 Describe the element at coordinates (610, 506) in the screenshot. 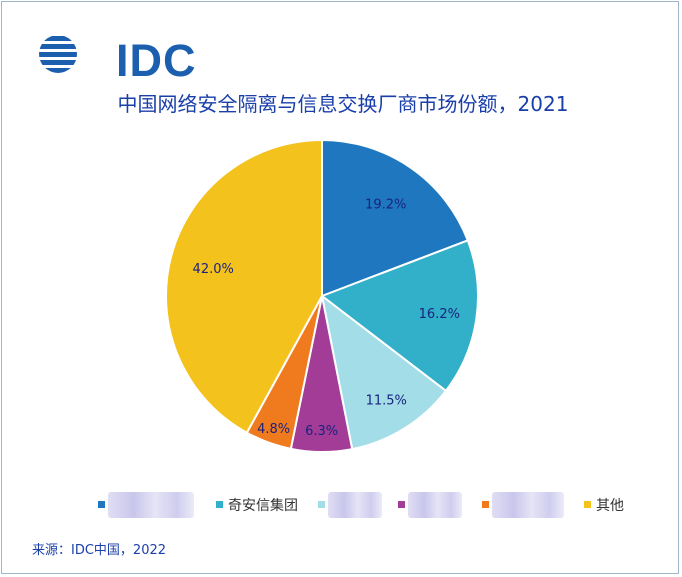

I see `legend-label: 其他` at that location.